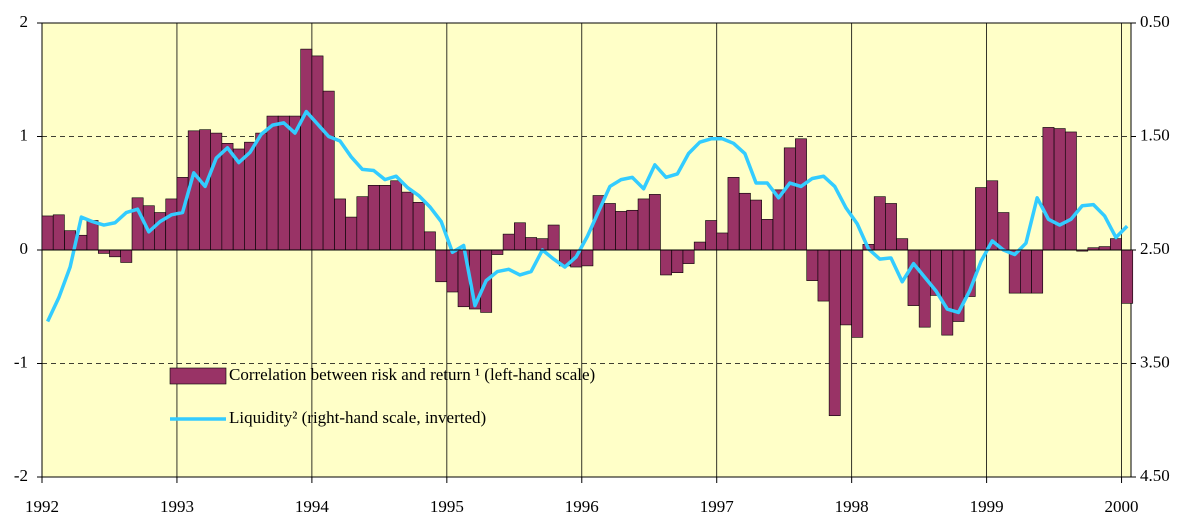  I want to click on y-tick-label: -2, so click(21, 475).